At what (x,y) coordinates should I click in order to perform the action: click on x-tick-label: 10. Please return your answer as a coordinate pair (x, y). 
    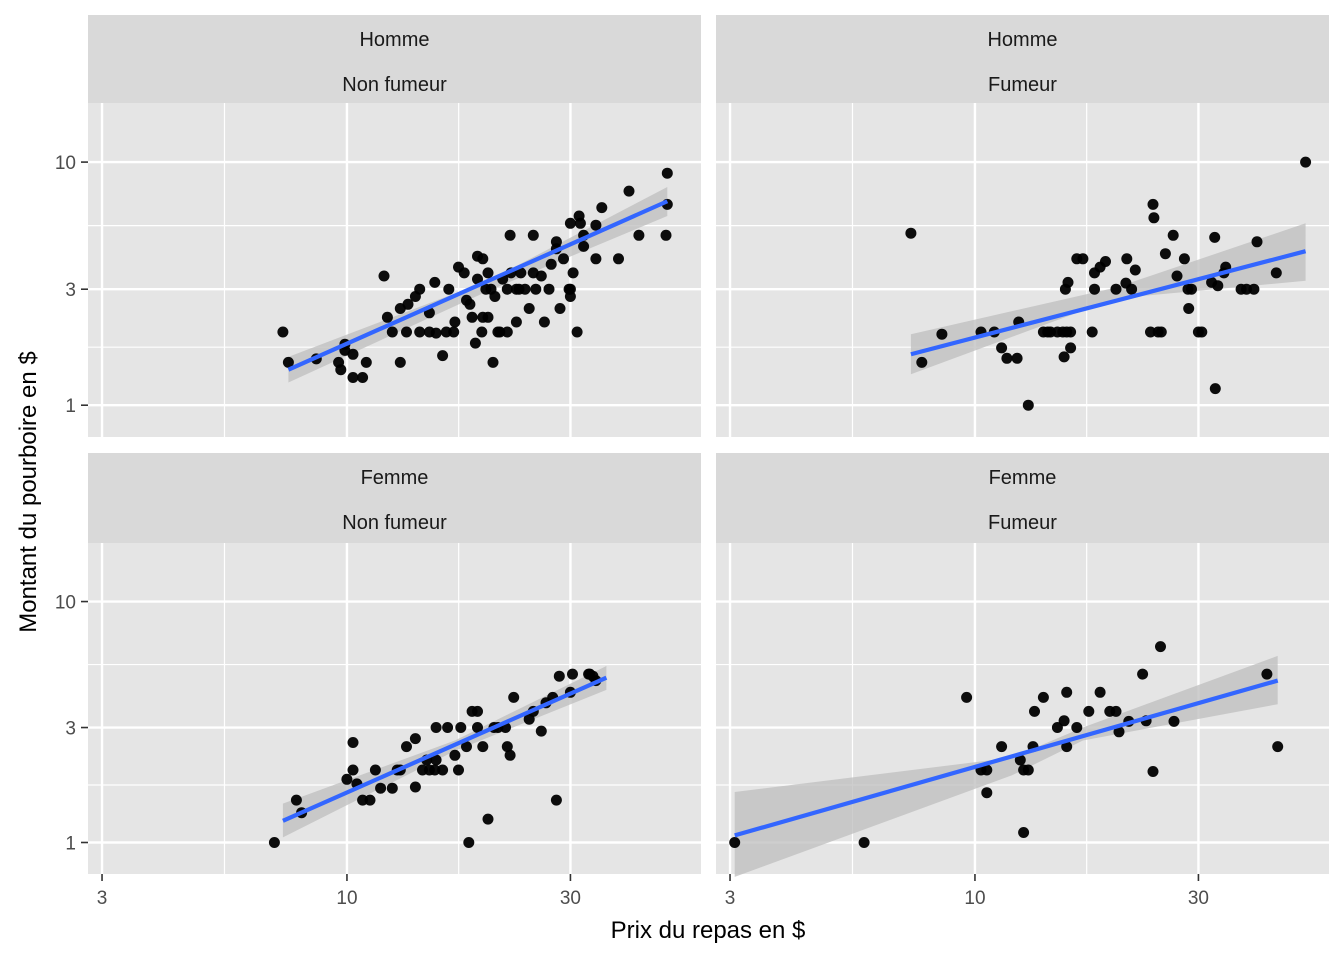
    Looking at the image, I should click on (974, 898).